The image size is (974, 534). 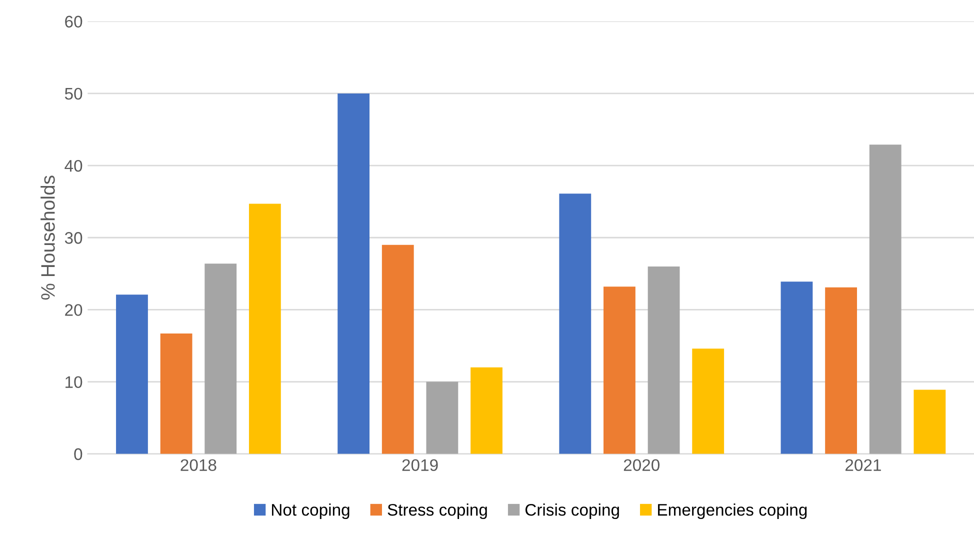 I want to click on legend-label: Stress coping, so click(x=437, y=512).